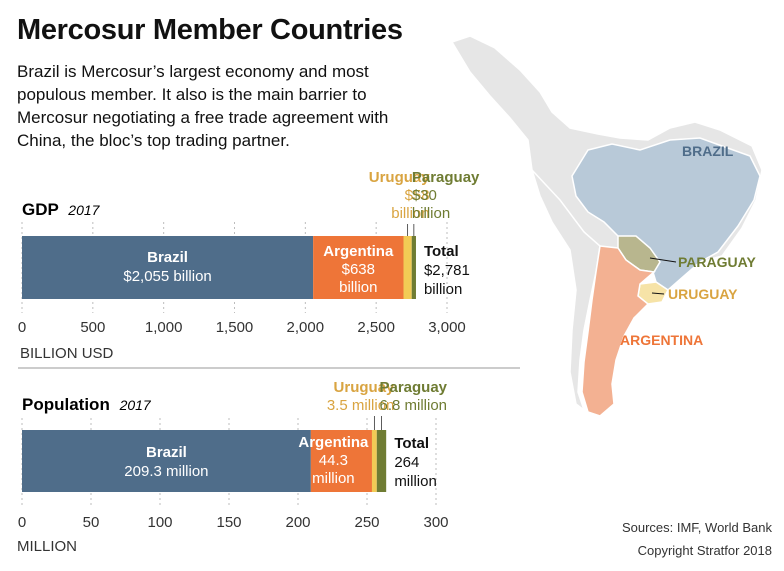 This screenshot has height=571, width=784. Describe the element at coordinates (167, 276) in the screenshot. I see `label-brazil-line: $2,055 billion` at that location.